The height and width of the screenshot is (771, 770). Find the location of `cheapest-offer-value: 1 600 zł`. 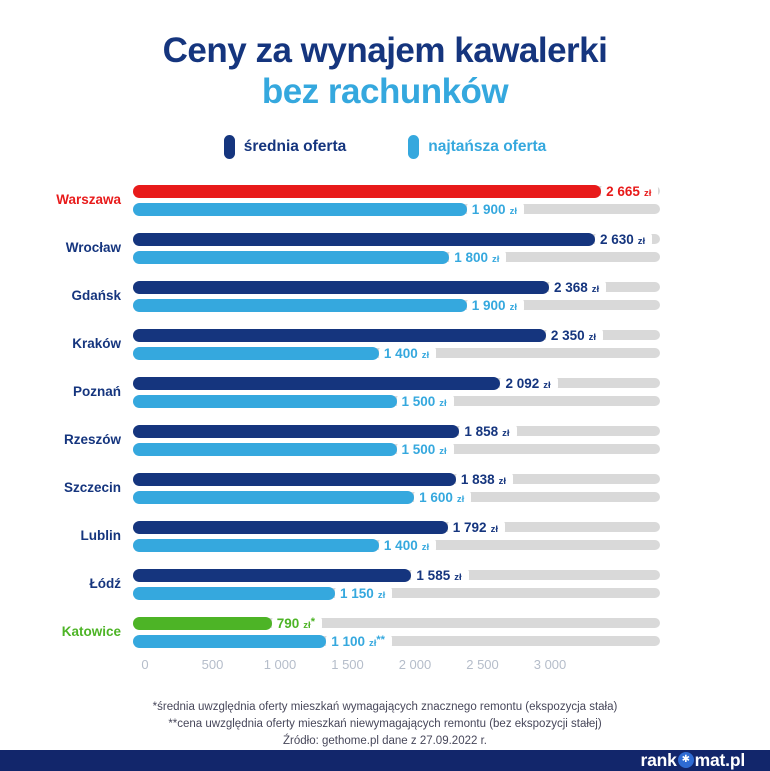

cheapest-offer-value: 1 600 zł is located at coordinates (443, 497).